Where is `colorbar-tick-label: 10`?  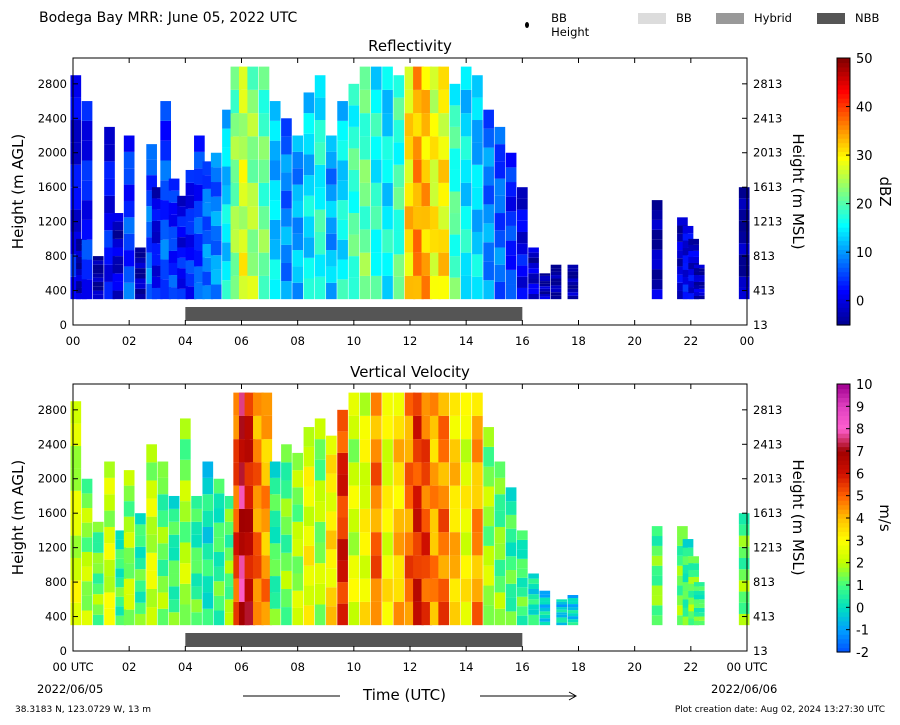 colorbar-tick-label: 10 is located at coordinates (864, 385).